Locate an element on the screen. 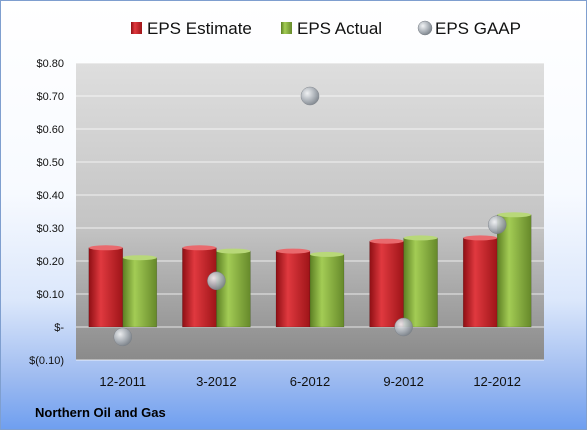 This screenshot has width=587, height=430. legend-label: EPS Estimate is located at coordinates (199, 28).